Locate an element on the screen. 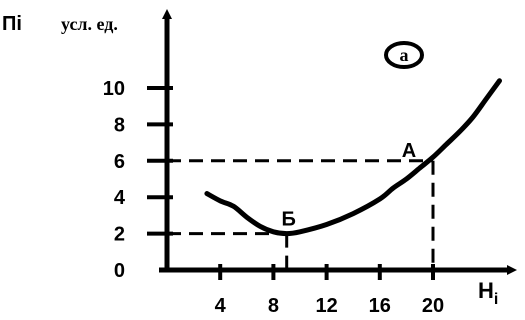 Image resolution: width=525 pixels, height=320 pixels. point-label-b: Б is located at coordinates (289, 220).